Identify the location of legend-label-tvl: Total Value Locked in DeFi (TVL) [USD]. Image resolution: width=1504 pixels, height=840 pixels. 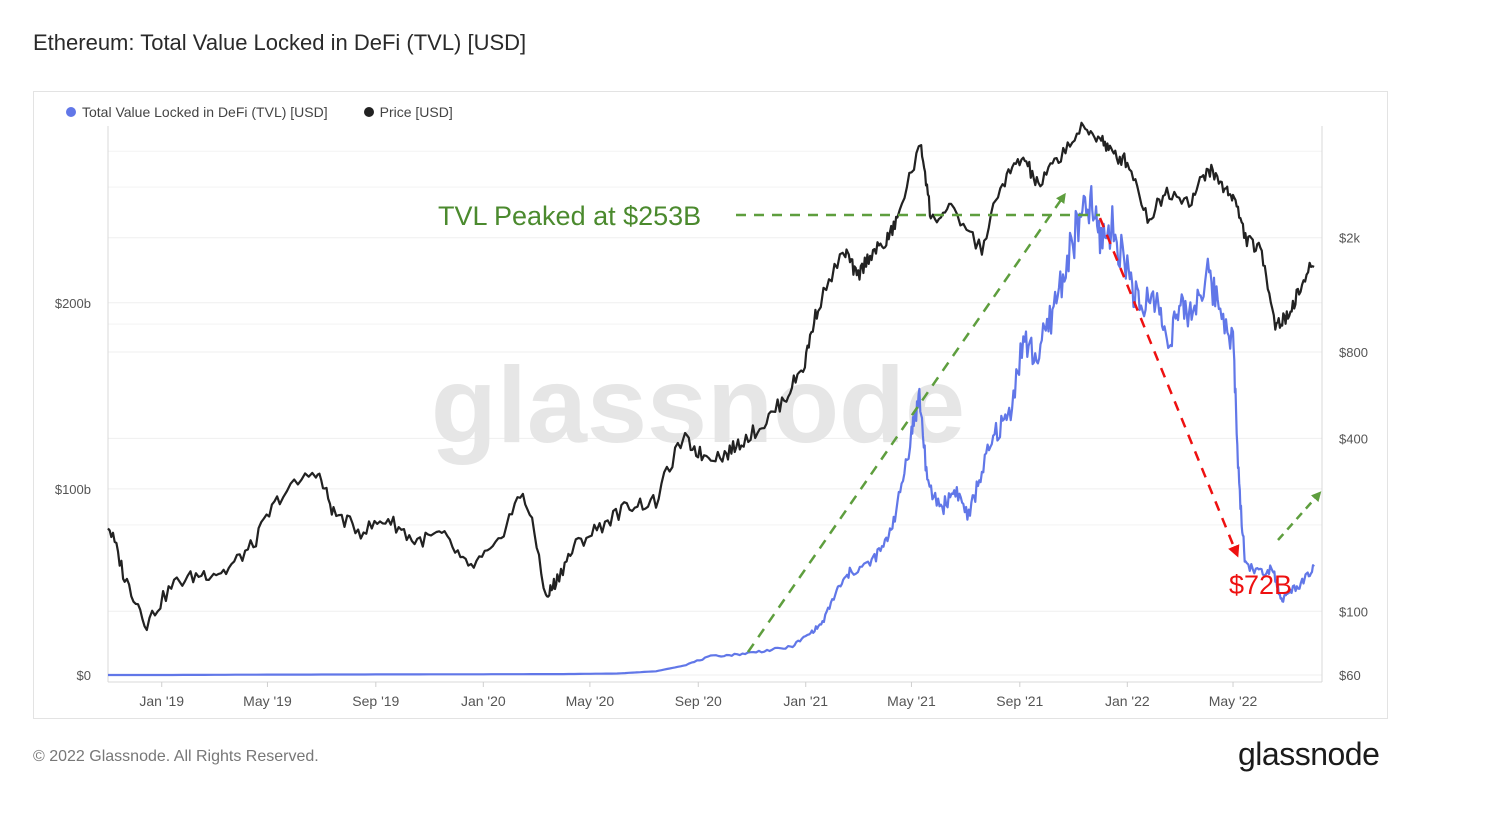
(205, 112).